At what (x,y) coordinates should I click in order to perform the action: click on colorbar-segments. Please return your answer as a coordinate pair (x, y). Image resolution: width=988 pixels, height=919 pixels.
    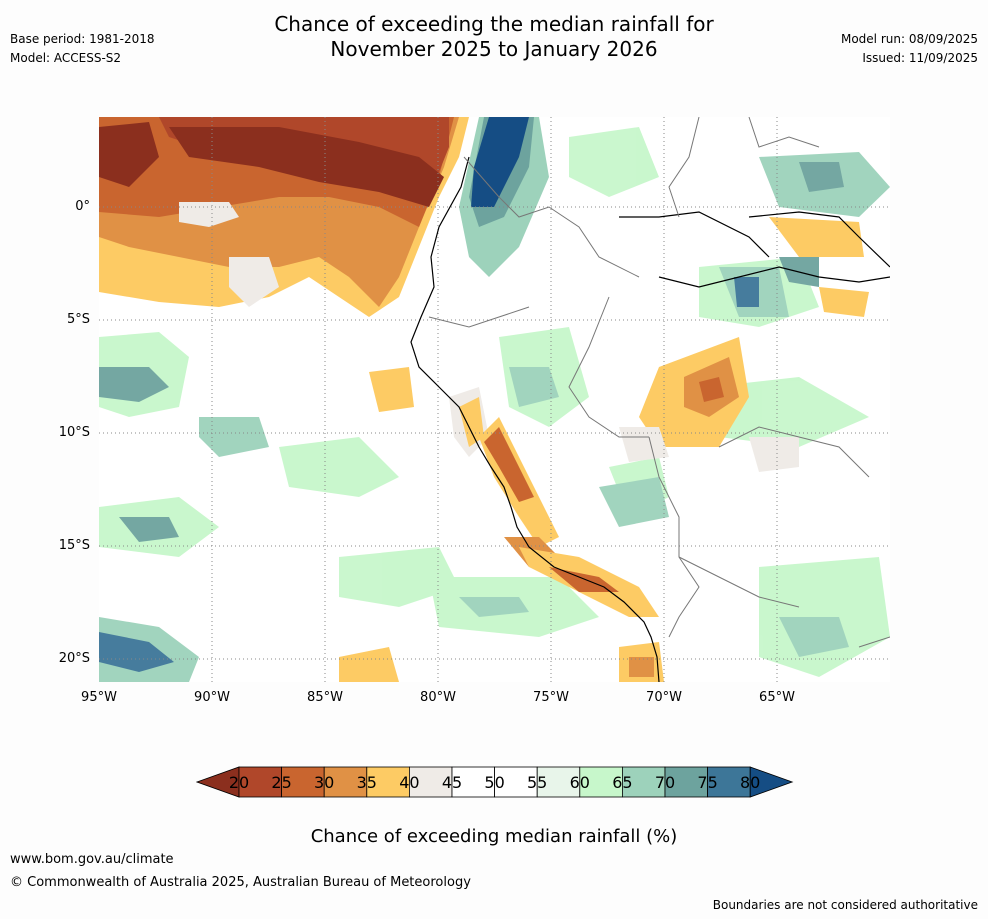
    Looking at the image, I should click on (495, 782).